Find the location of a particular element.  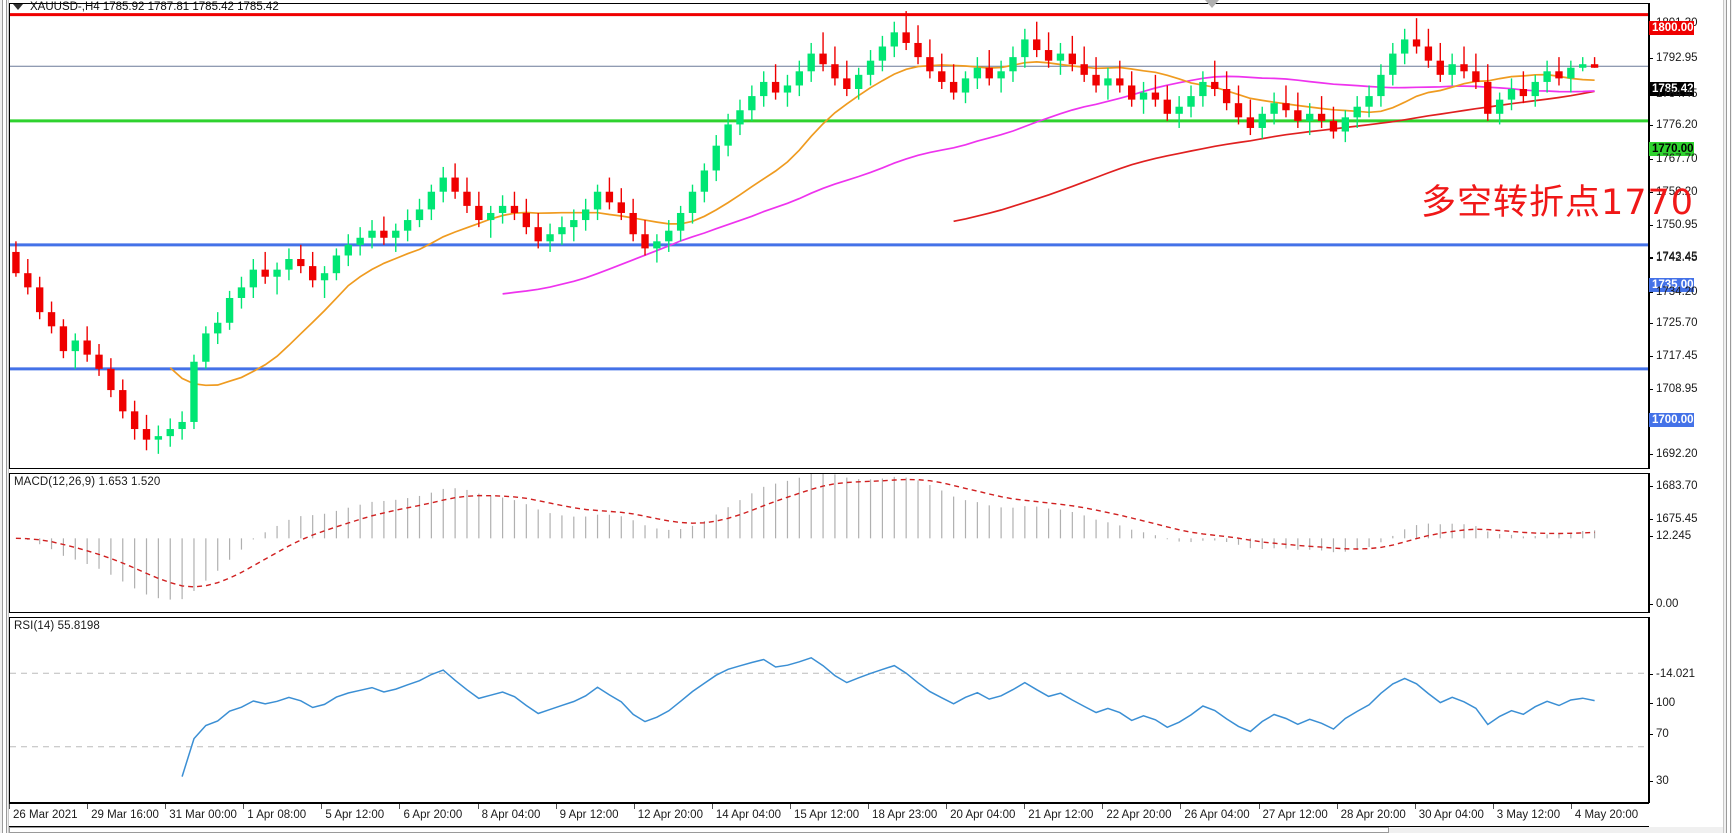

price-level-label: 1770.00 is located at coordinates (1671, 149).